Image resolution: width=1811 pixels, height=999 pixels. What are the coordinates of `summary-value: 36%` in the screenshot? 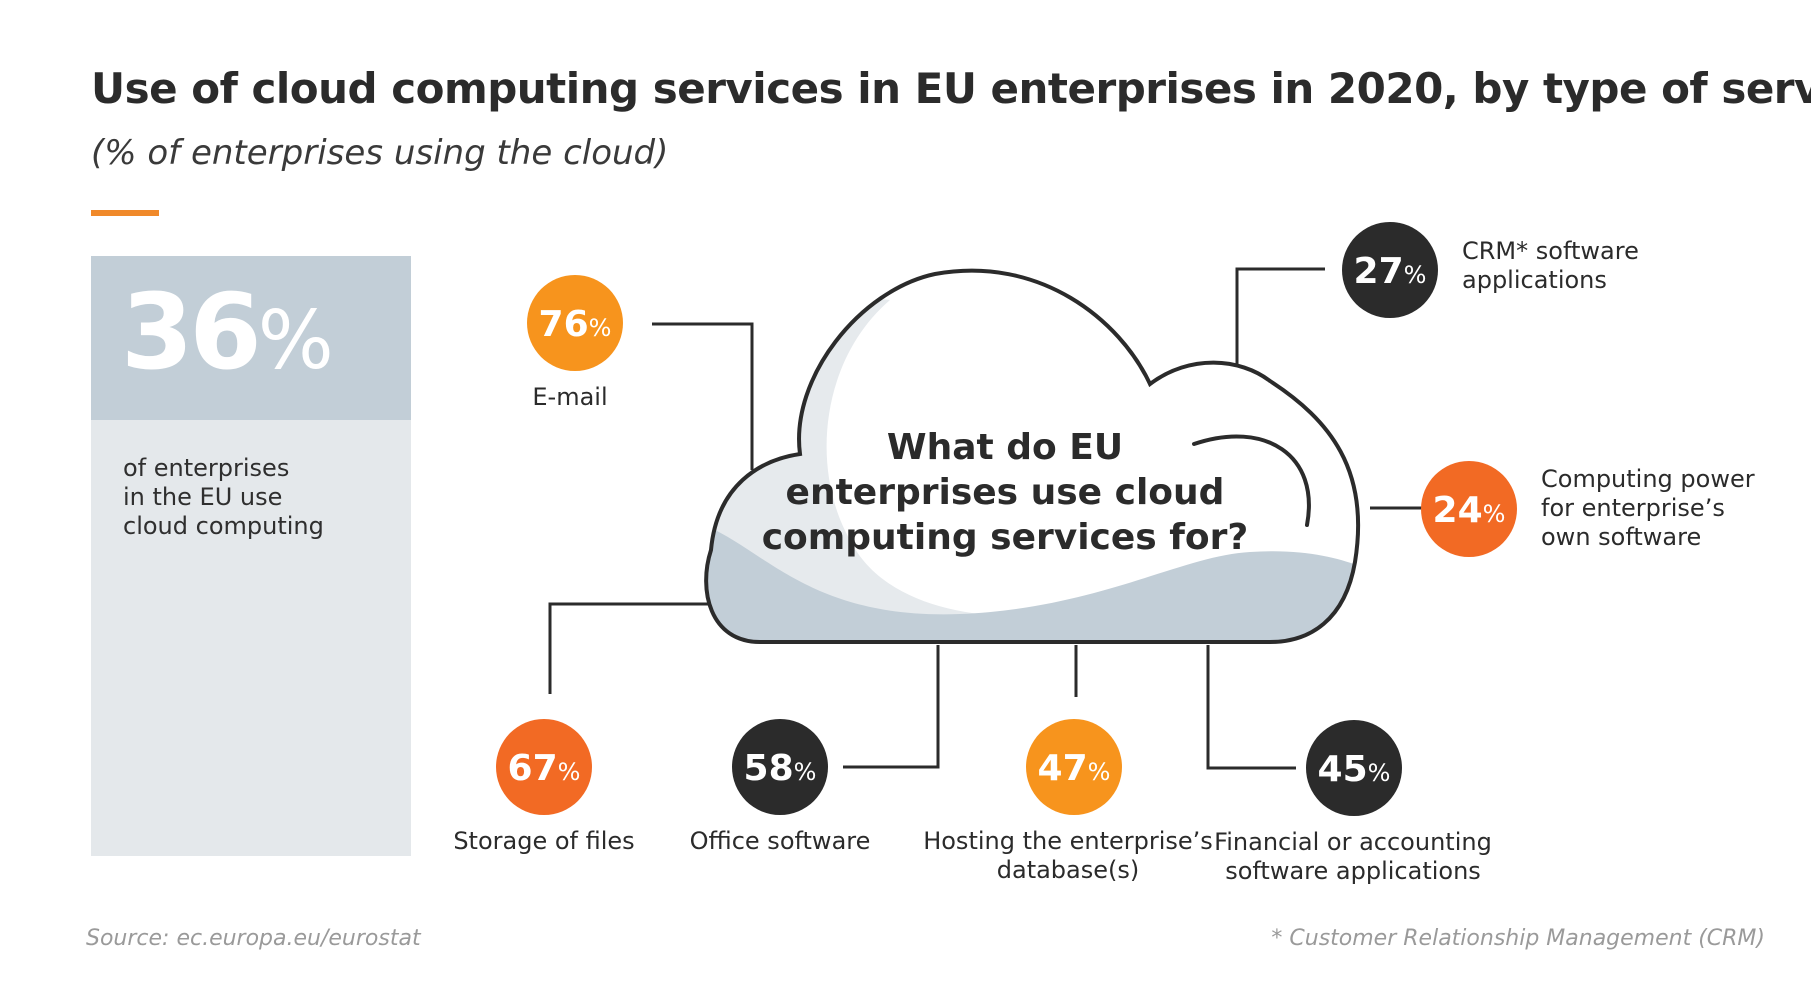 It's located at (227, 332).